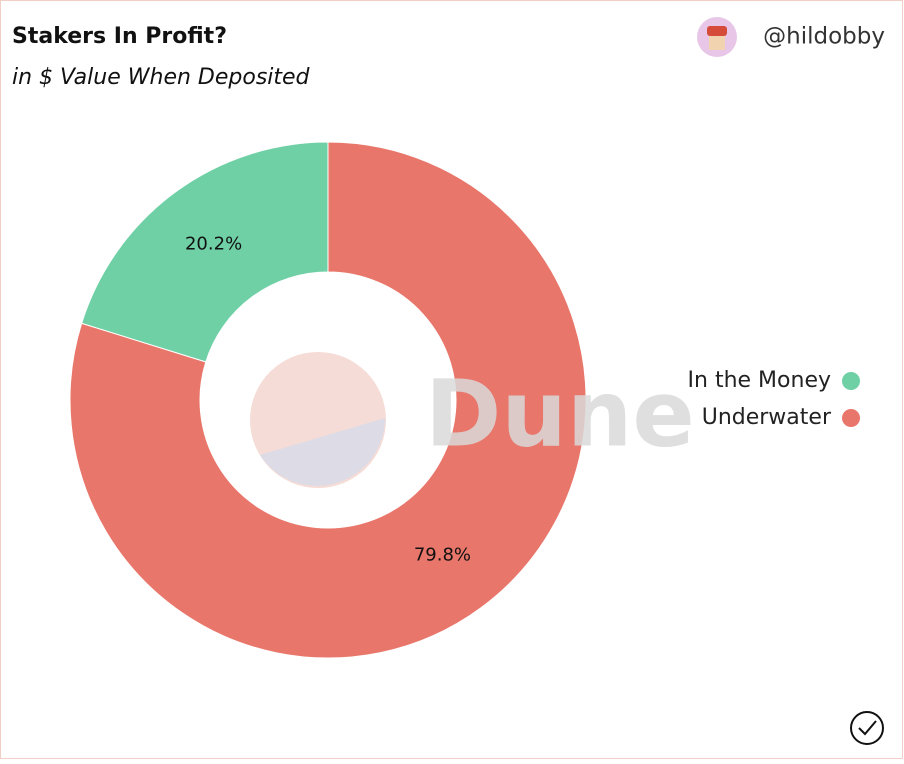 This screenshot has height=764, width=904. Describe the element at coordinates (717, 37) in the screenshot. I see `avatar` at that location.